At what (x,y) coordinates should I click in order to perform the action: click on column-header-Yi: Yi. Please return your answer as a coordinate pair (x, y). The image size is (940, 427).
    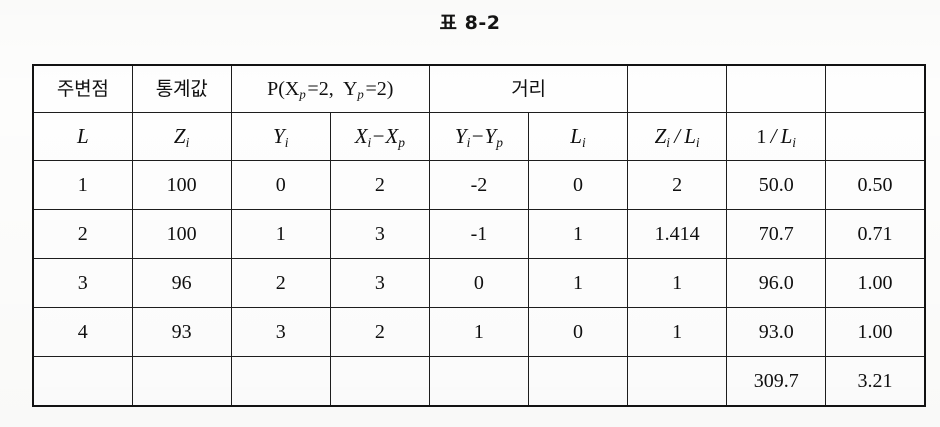
    Looking at the image, I should click on (280, 136).